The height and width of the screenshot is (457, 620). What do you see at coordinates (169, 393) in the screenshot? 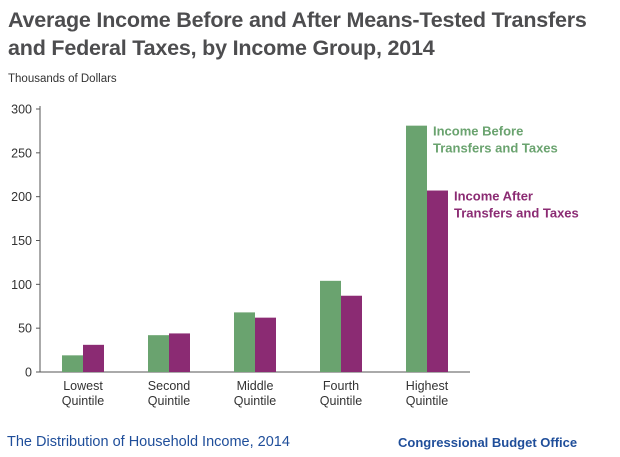
I see `x-tick-label: Second Quintile` at bounding box center [169, 393].